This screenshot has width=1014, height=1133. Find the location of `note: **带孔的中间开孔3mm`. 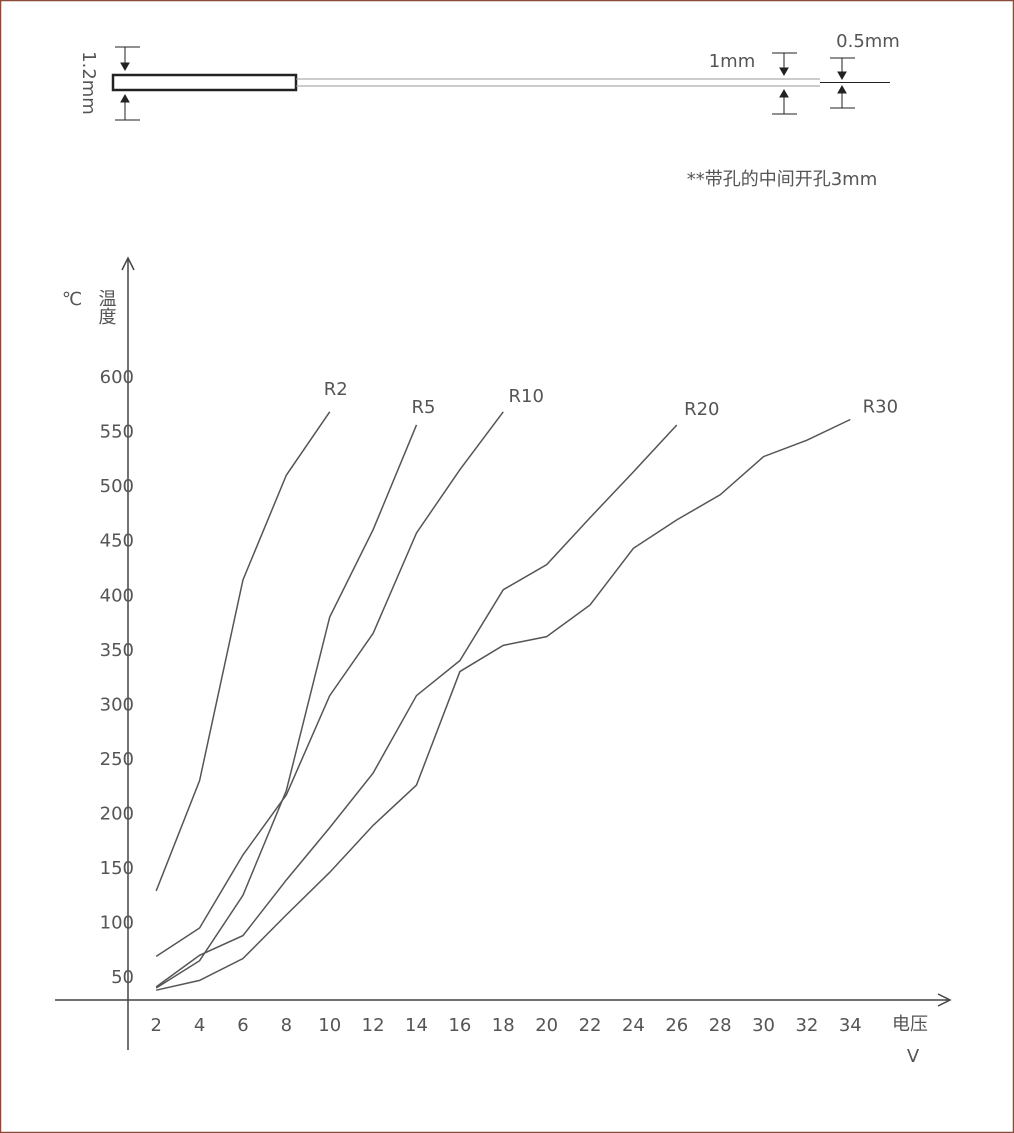

note: **带孔的中间开孔3mm is located at coordinates (782, 179).